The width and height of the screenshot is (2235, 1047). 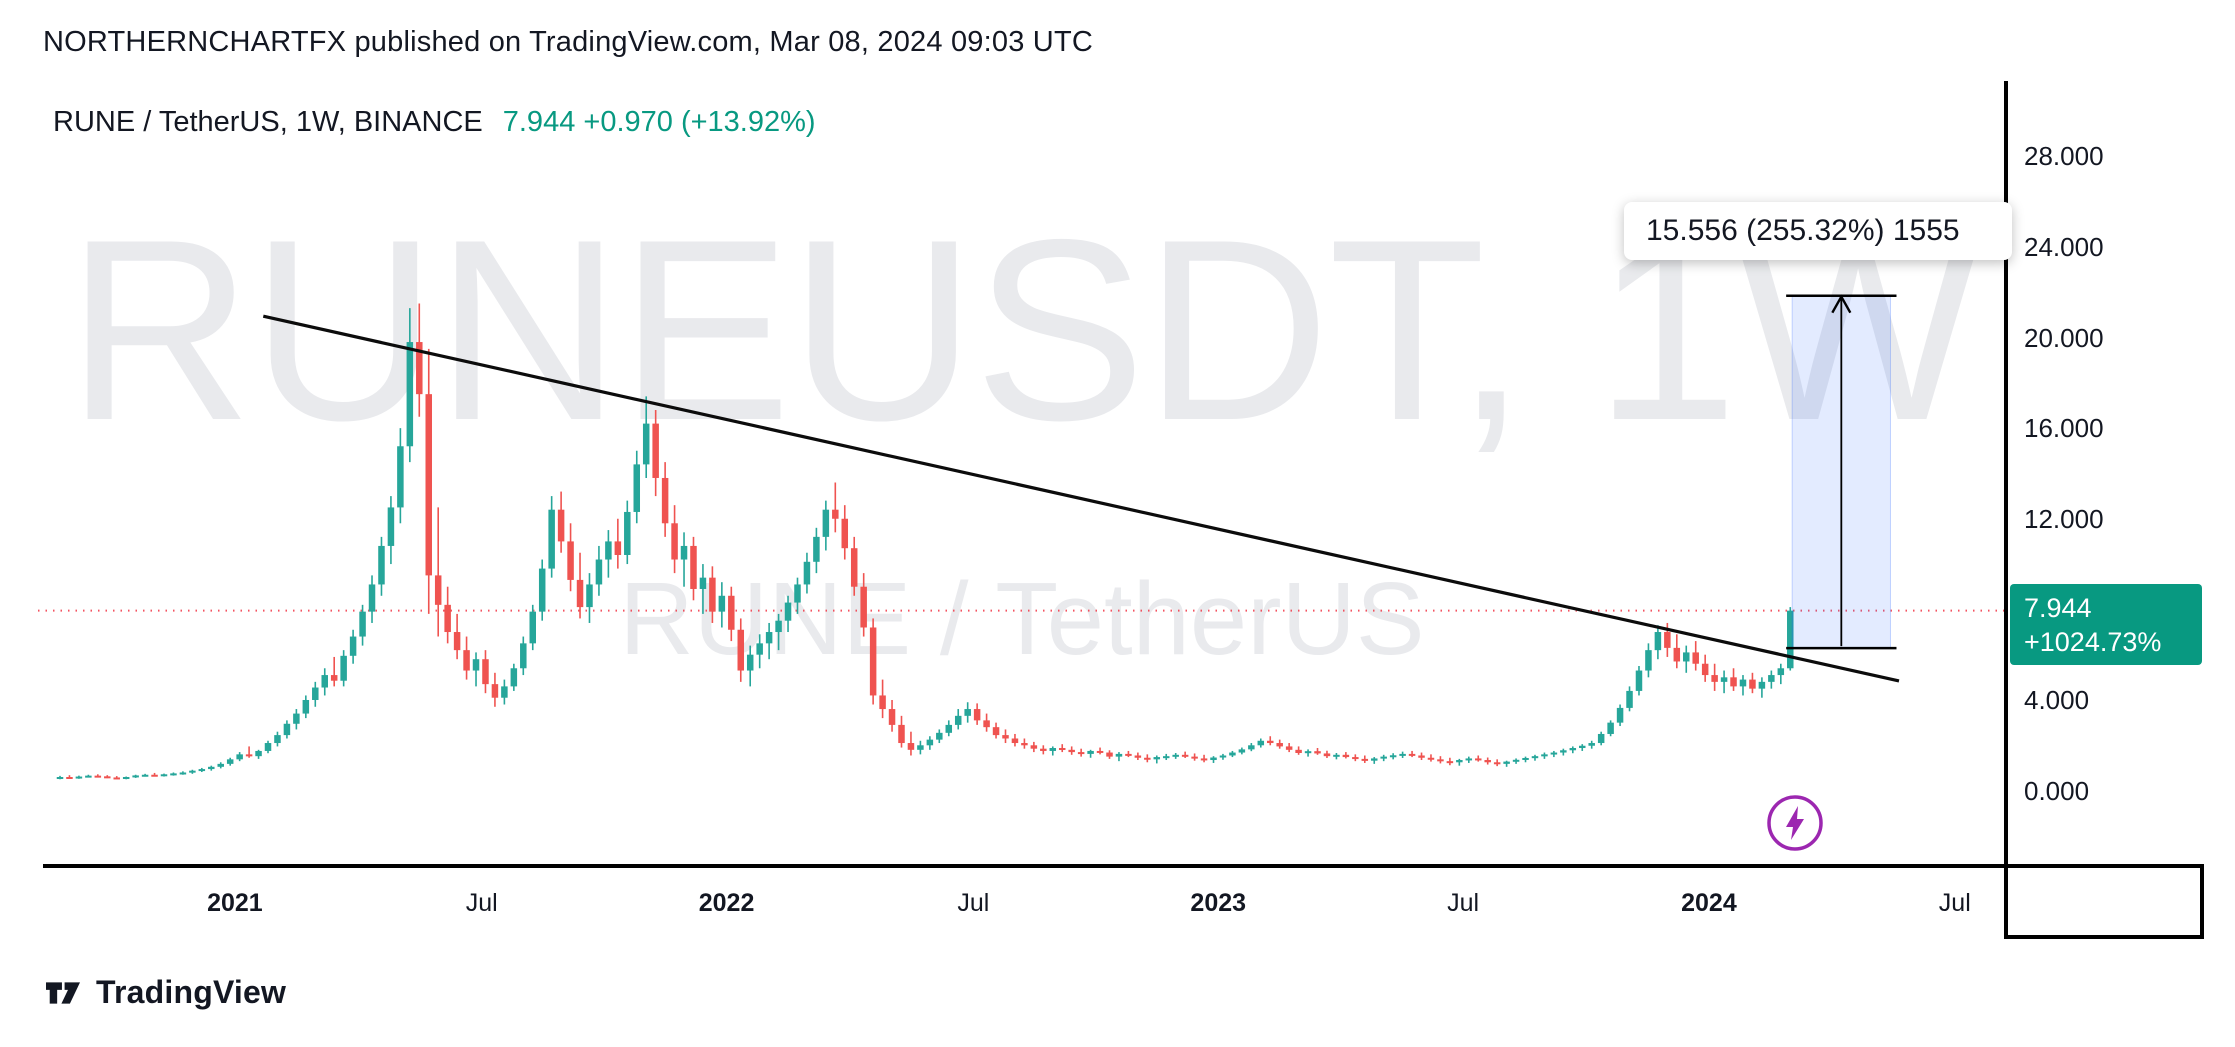 What do you see at coordinates (1795, 823) in the screenshot?
I see `lightning-bolt-glyph` at bounding box center [1795, 823].